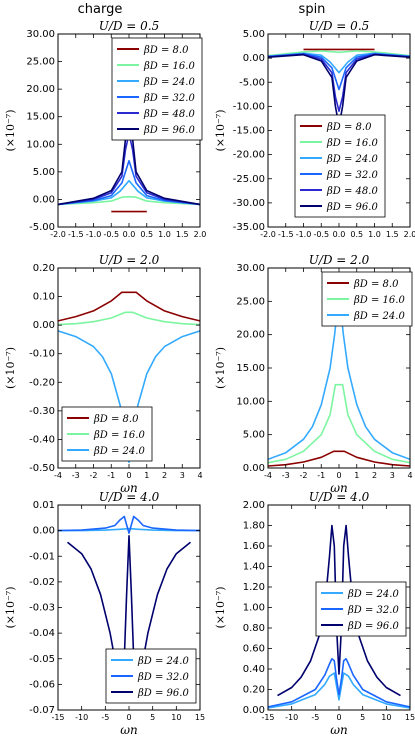  Describe the element at coordinates (312, 9) in the screenshot. I see `column-title-spin: spin` at that location.